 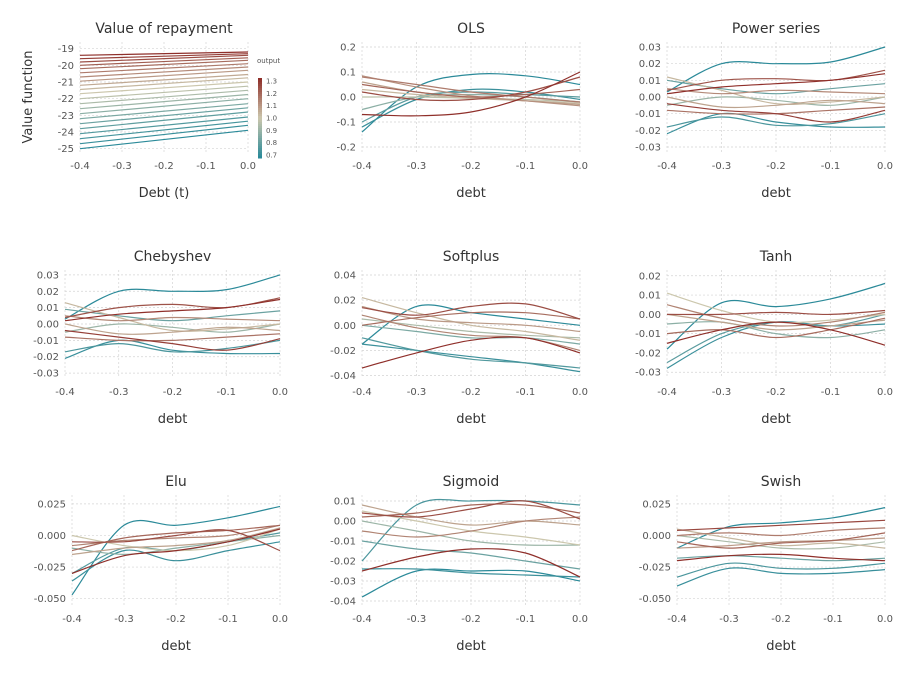 I want to click on y-tick-label: -0.03, so click(x=343, y=582).